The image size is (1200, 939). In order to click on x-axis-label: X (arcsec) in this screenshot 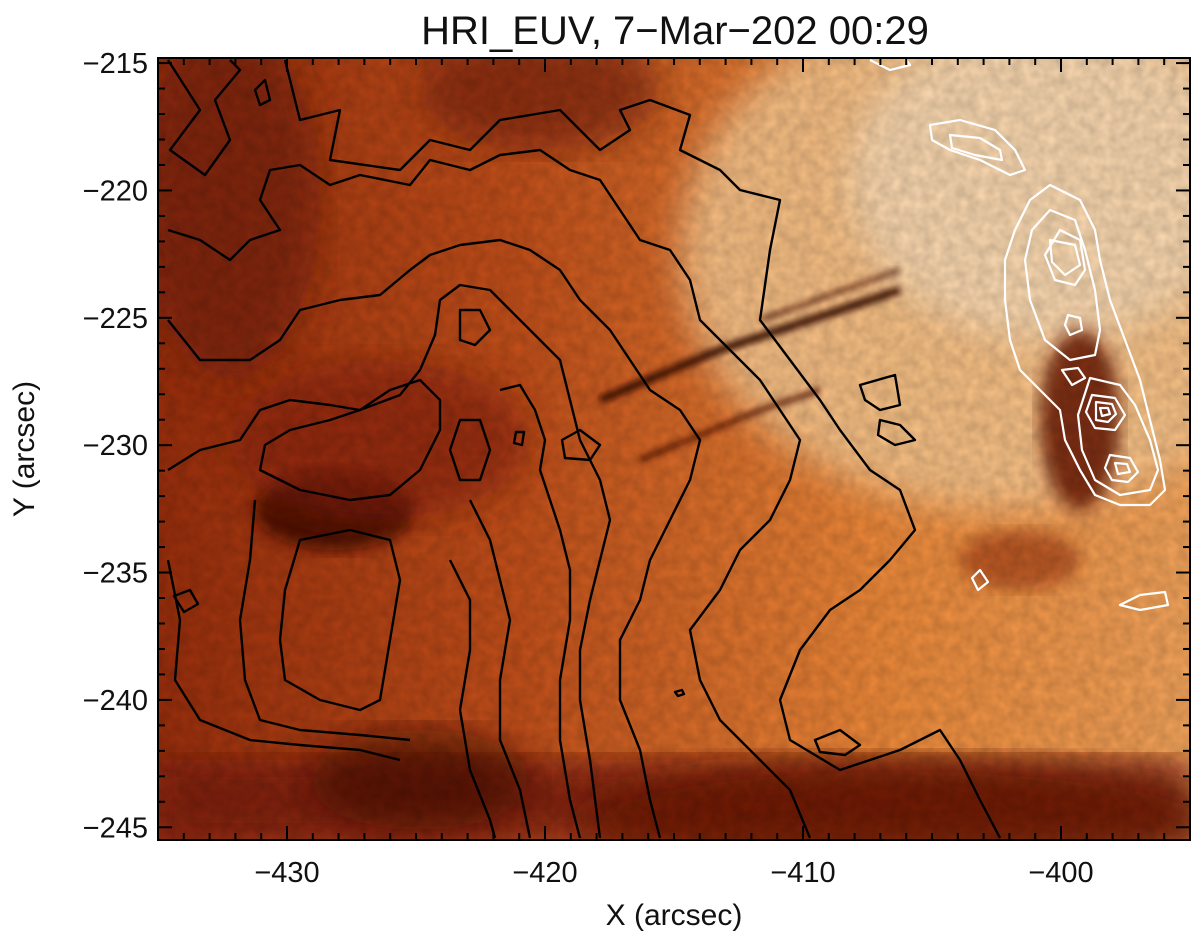, I will do `click(674, 915)`.